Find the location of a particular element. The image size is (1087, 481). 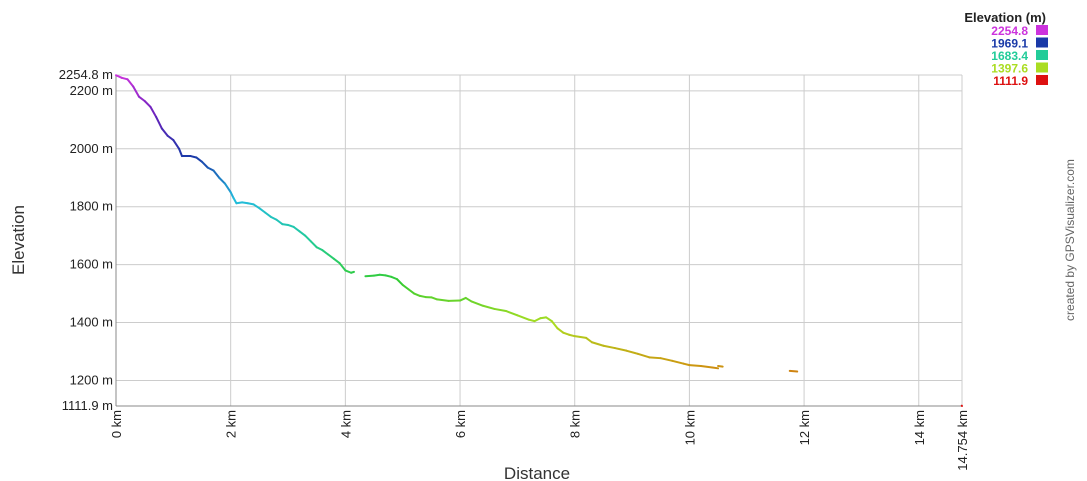

legend-value: 1969.1 is located at coordinates (1009, 44).